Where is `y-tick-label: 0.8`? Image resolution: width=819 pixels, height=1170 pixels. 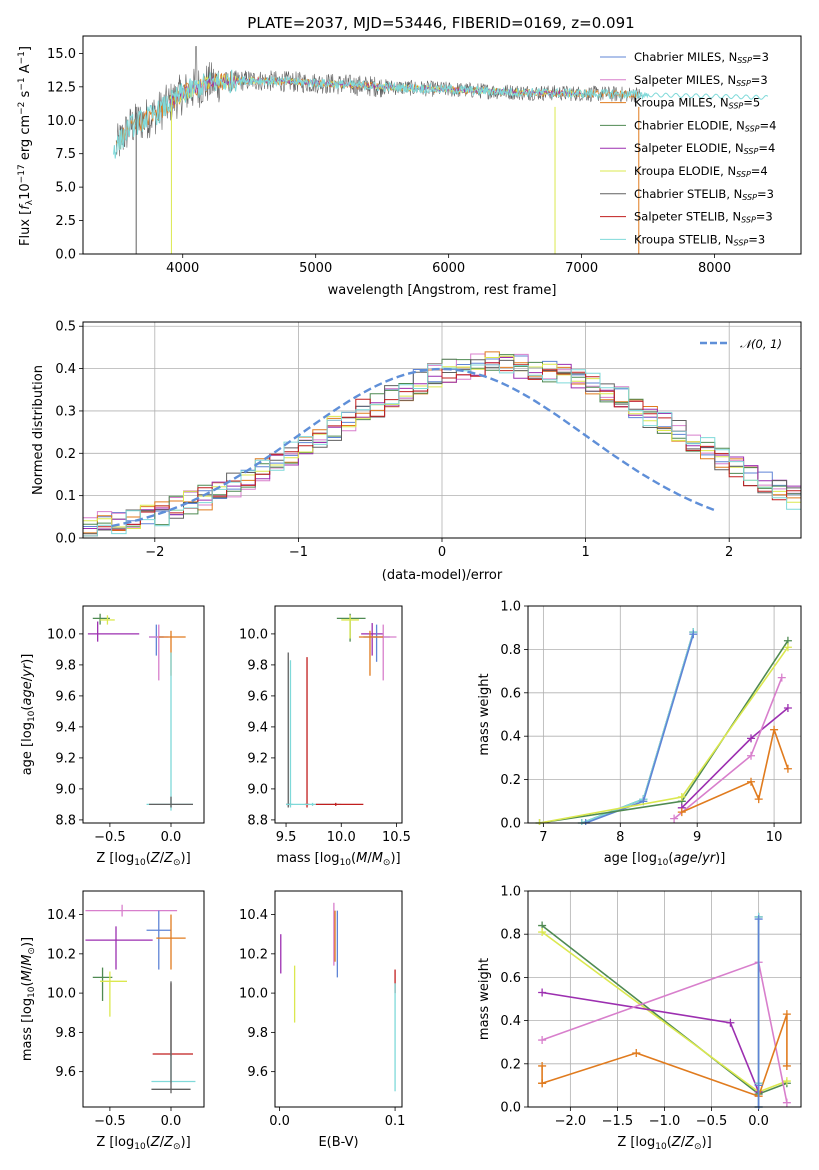
y-tick-label: 0.8 is located at coordinates (510, 935).